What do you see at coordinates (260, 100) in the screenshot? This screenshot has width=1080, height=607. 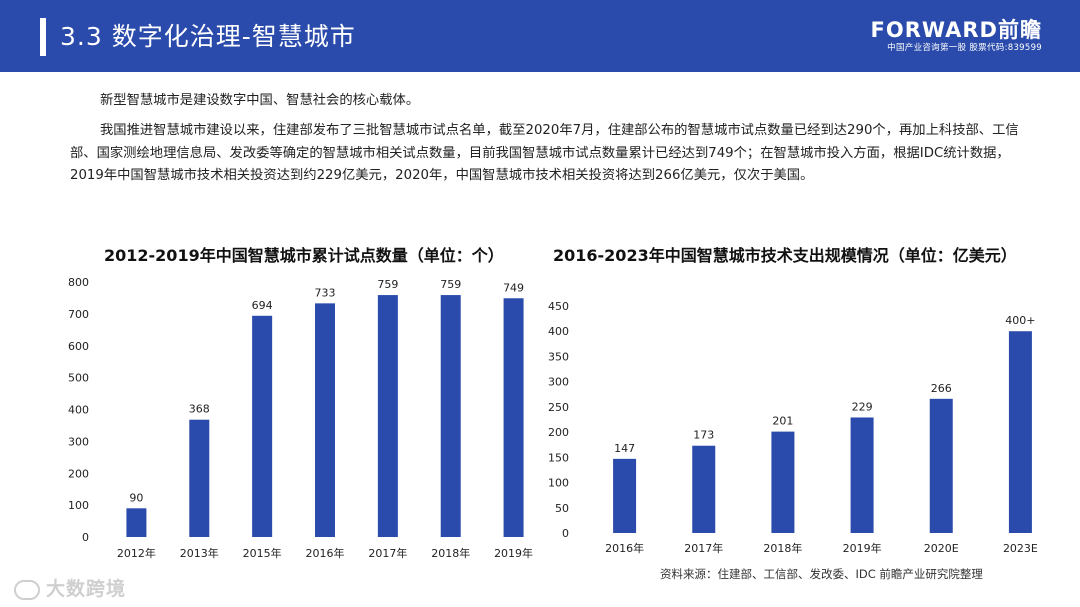 I see `paragraph-intro: 新型智慧城市是建设数字中国、智慧社会的核心载体。` at bounding box center [260, 100].